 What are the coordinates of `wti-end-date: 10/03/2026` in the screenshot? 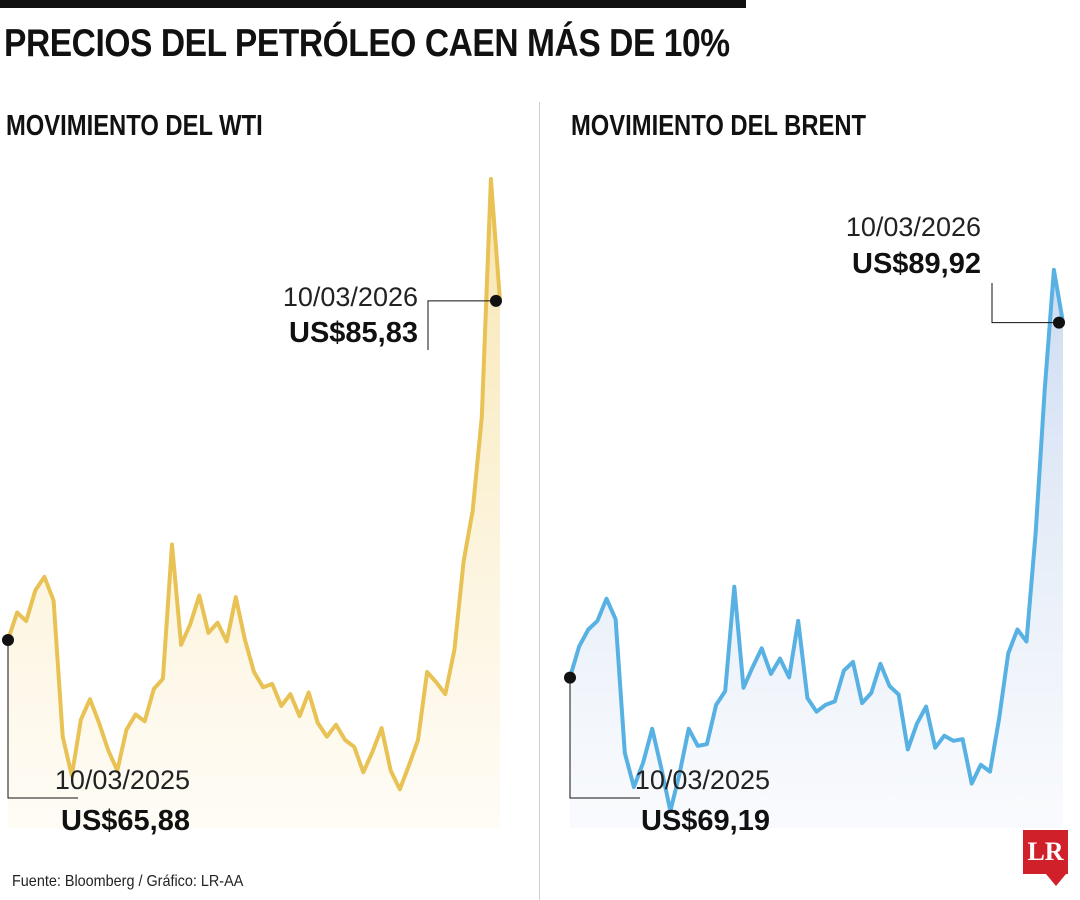 It's located at (350, 297).